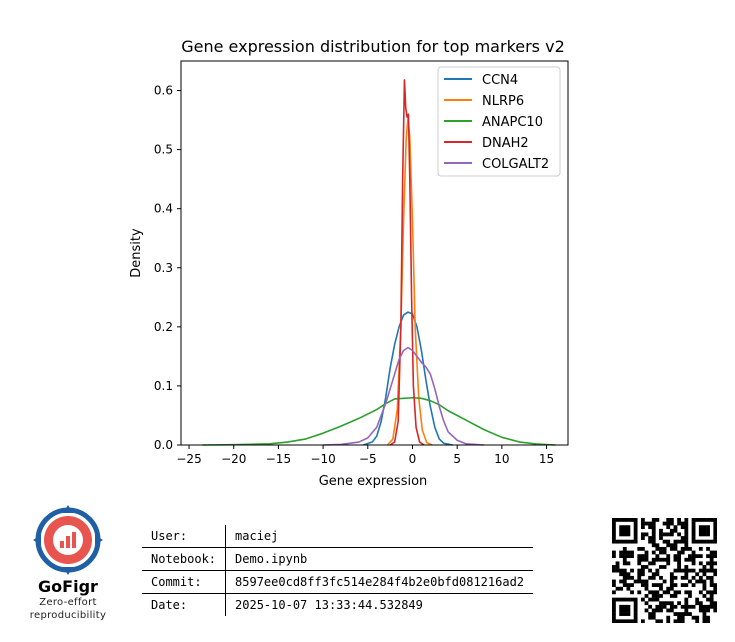 This screenshot has height=642, width=735. I want to click on x-tick-label: 0, so click(413, 459).